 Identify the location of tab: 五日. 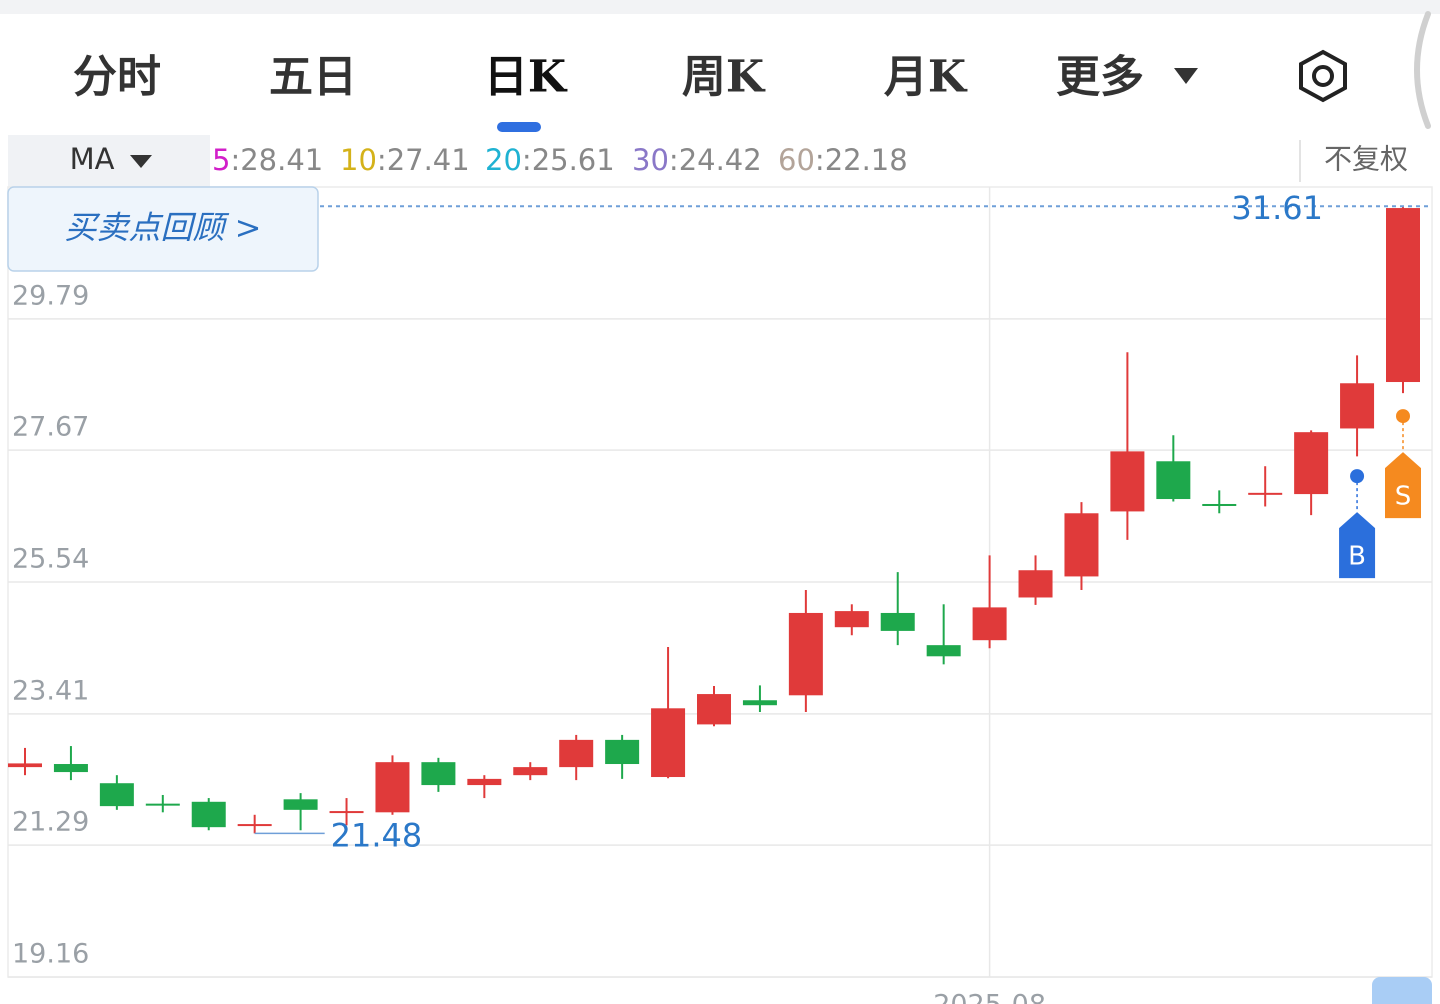
(313, 77).